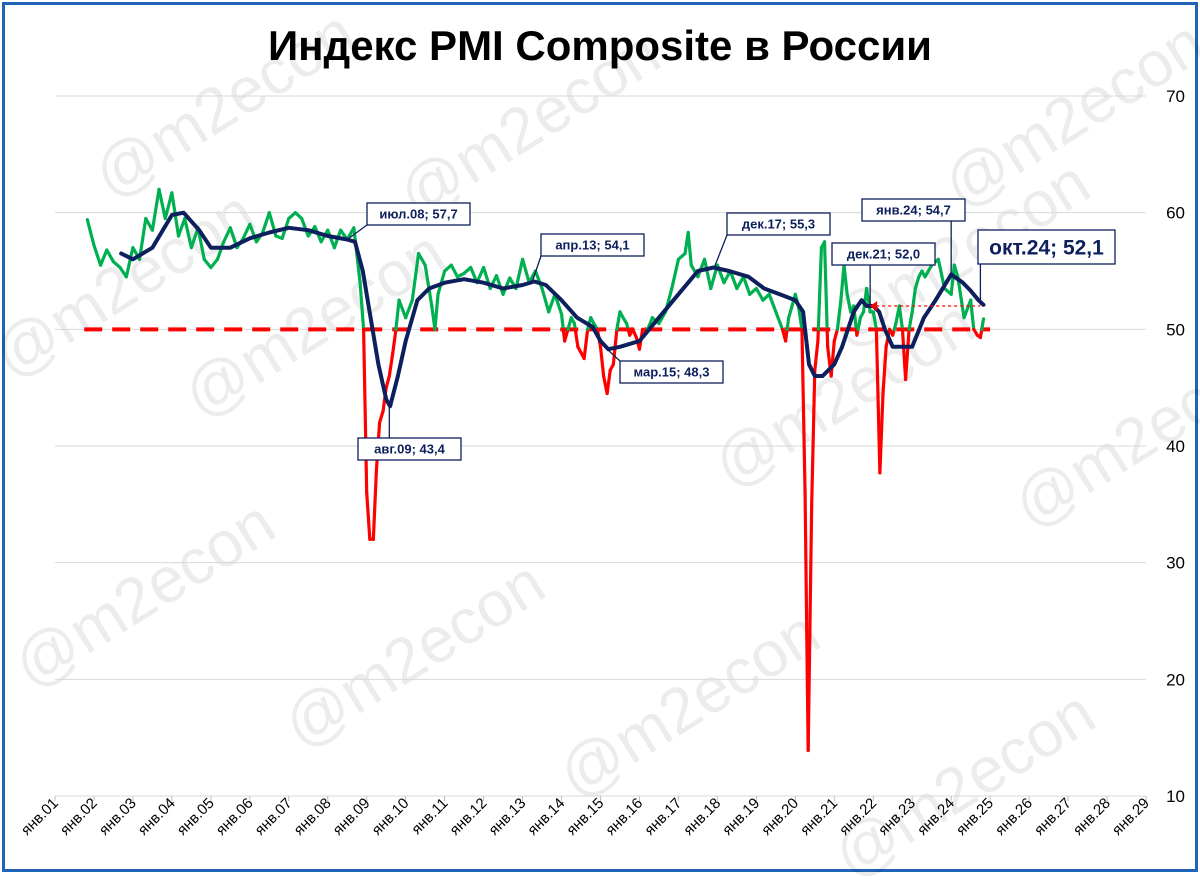 This screenshot has height=893, width=1200. I want to click on x-tick-label: янв.23, so click(897, 817).